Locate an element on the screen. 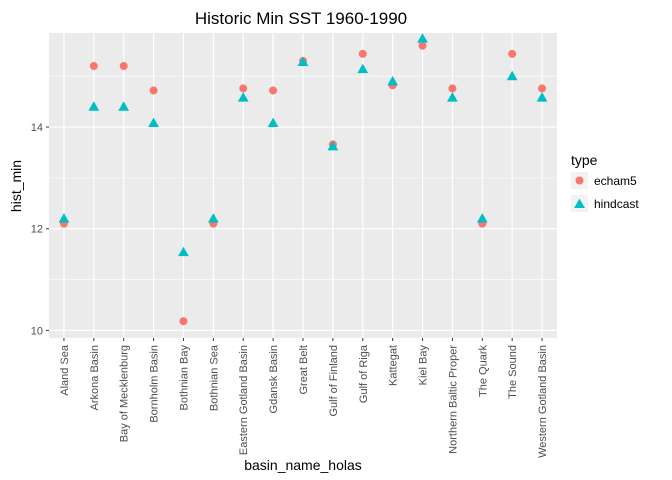 The height and width of the screenshot is (480, 672). x-tick-label: Gulf of Finland is located at coordinates (334, 381).